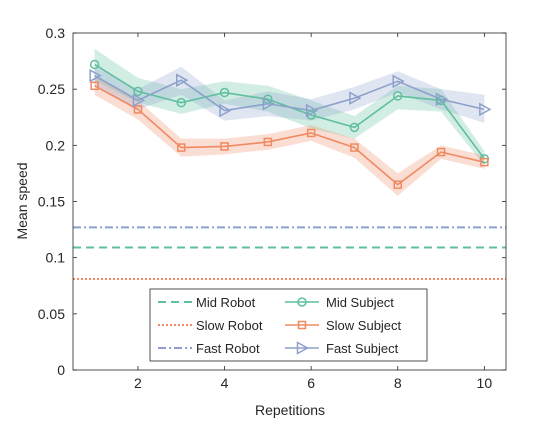  Describe the element at coordinates (228, 348) in the screenshot. I see `legend-fast-robot-label: Fast Robot` at that location.